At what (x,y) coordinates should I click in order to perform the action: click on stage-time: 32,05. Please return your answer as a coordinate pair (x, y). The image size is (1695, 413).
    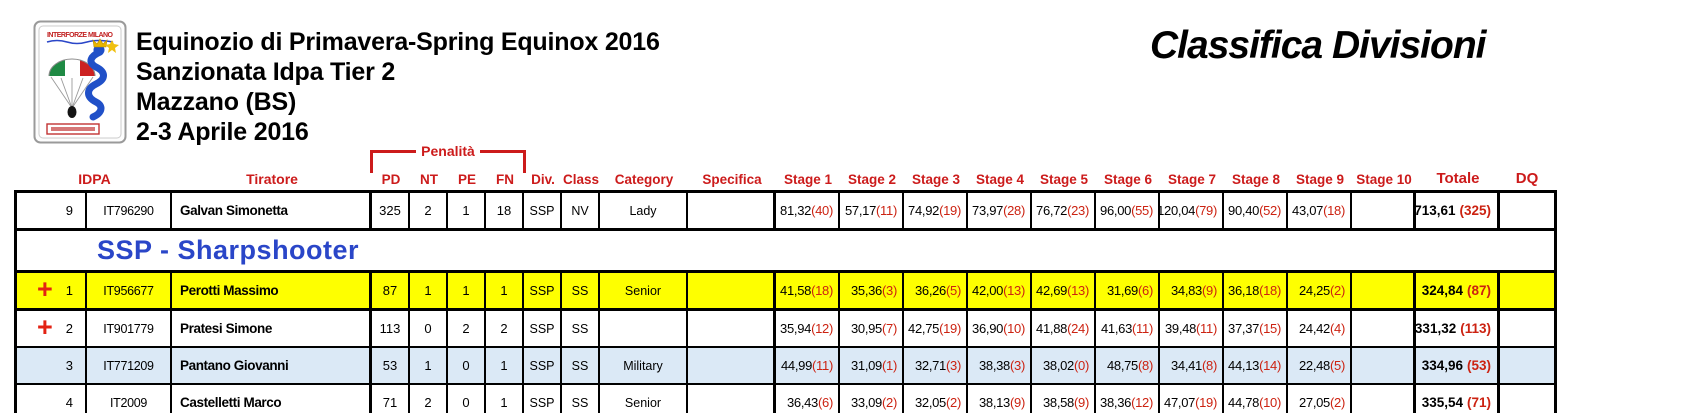
    Looking at the image, I should click on (930, 402).